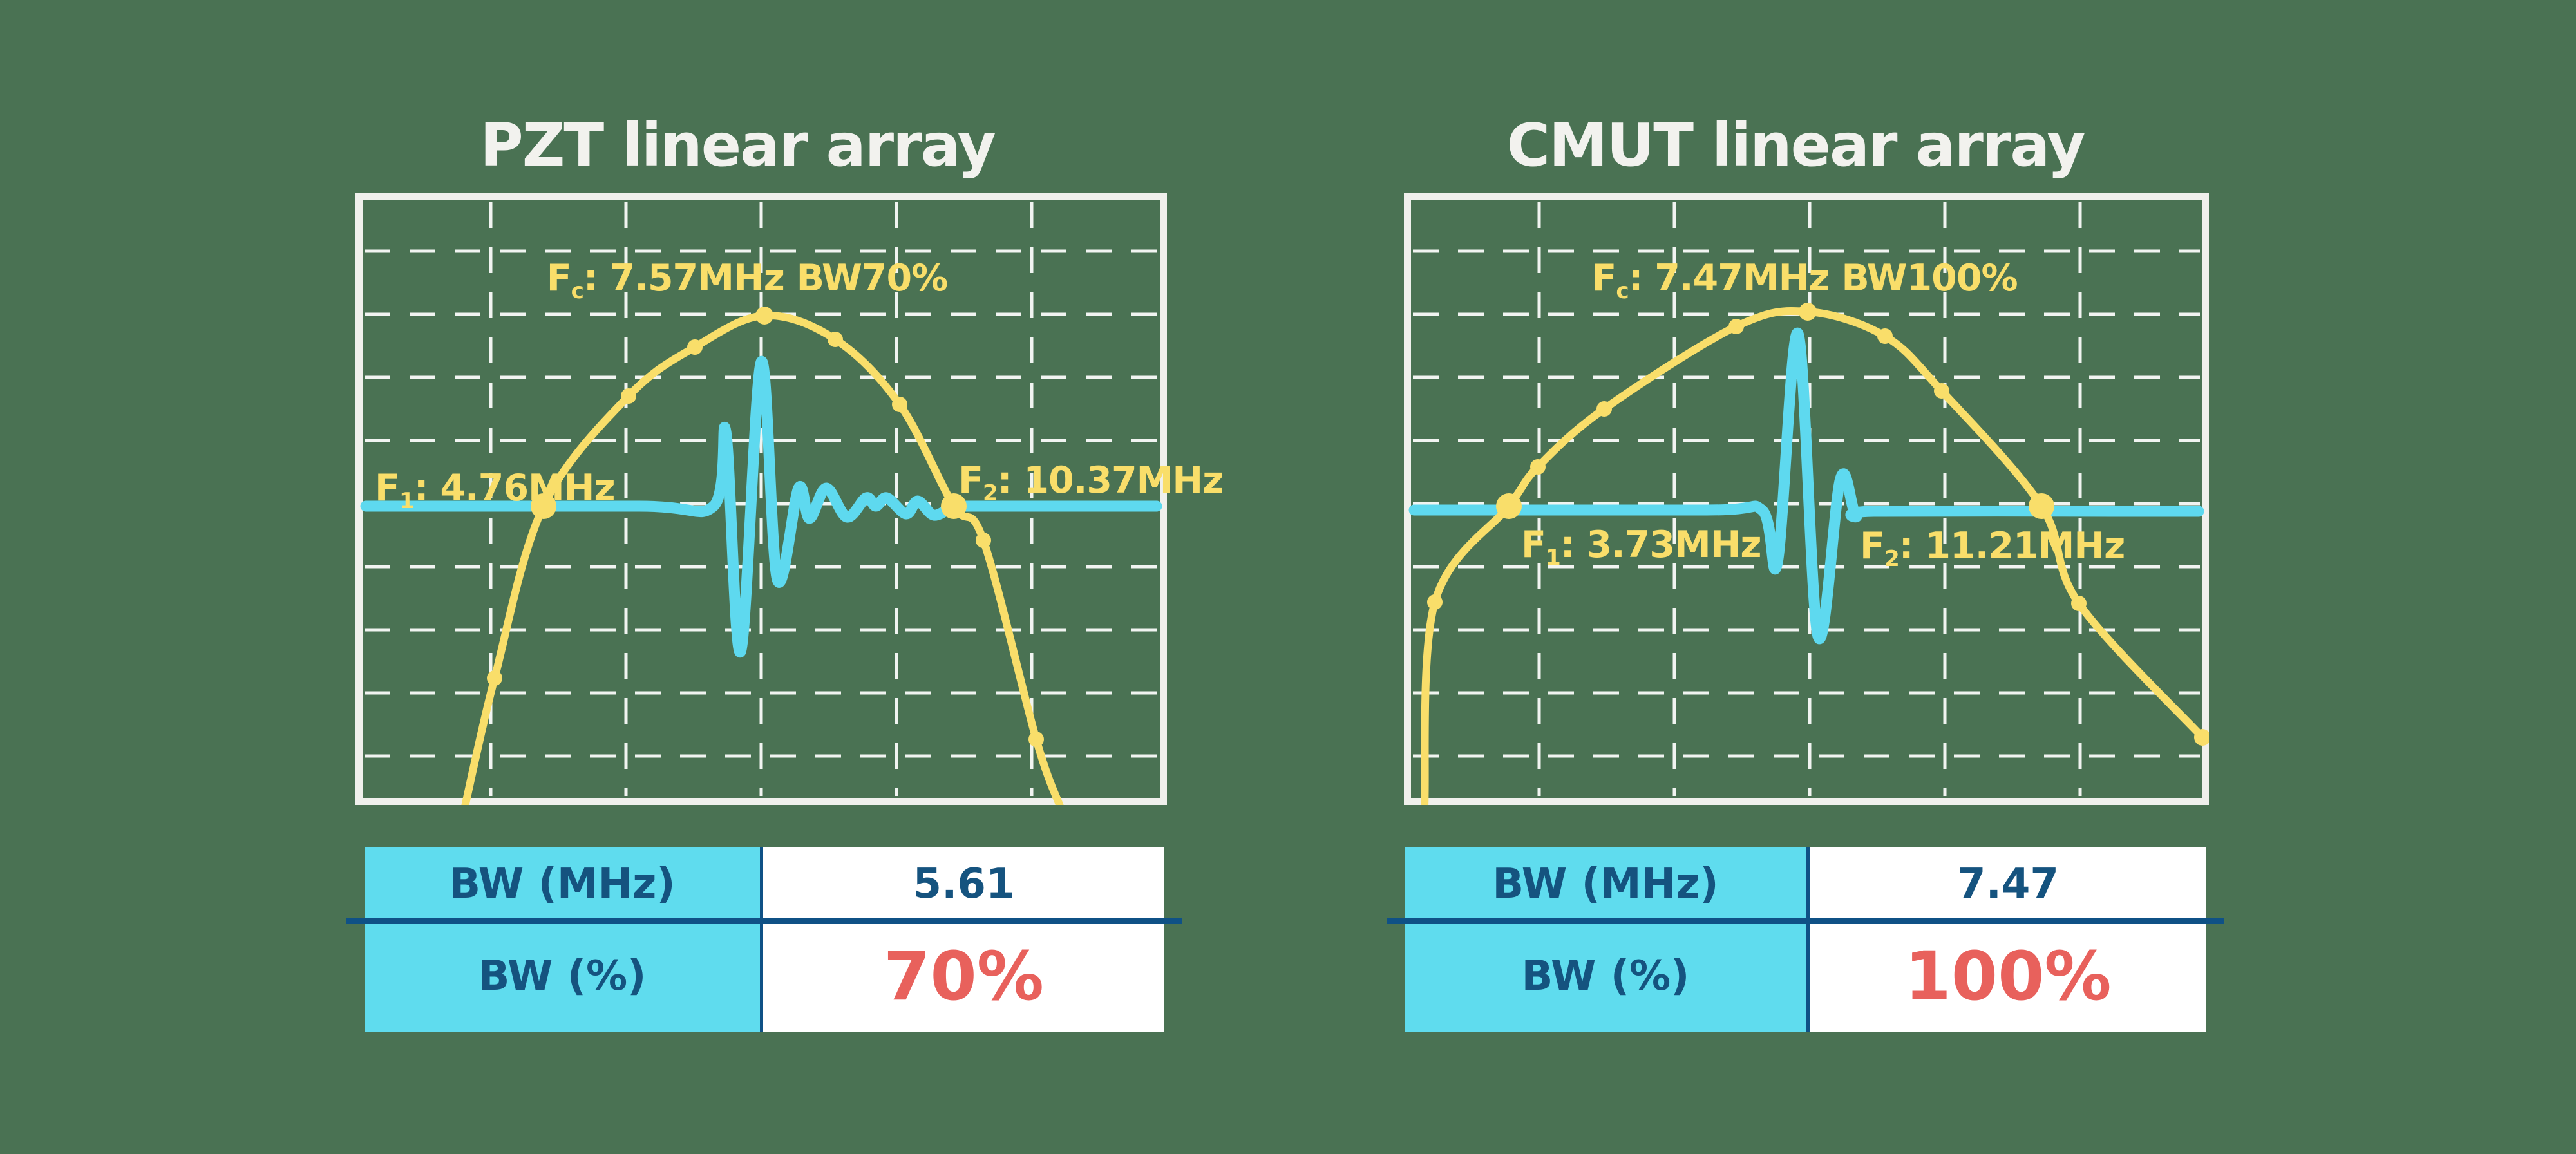 Image resolution: width=2576 pixels, height=1154 pixels. What do you see at coordinates (1110, 480) in the screenshot?
I see `f2-value: : 10.37MHz` at bounding box center [1110, 480].